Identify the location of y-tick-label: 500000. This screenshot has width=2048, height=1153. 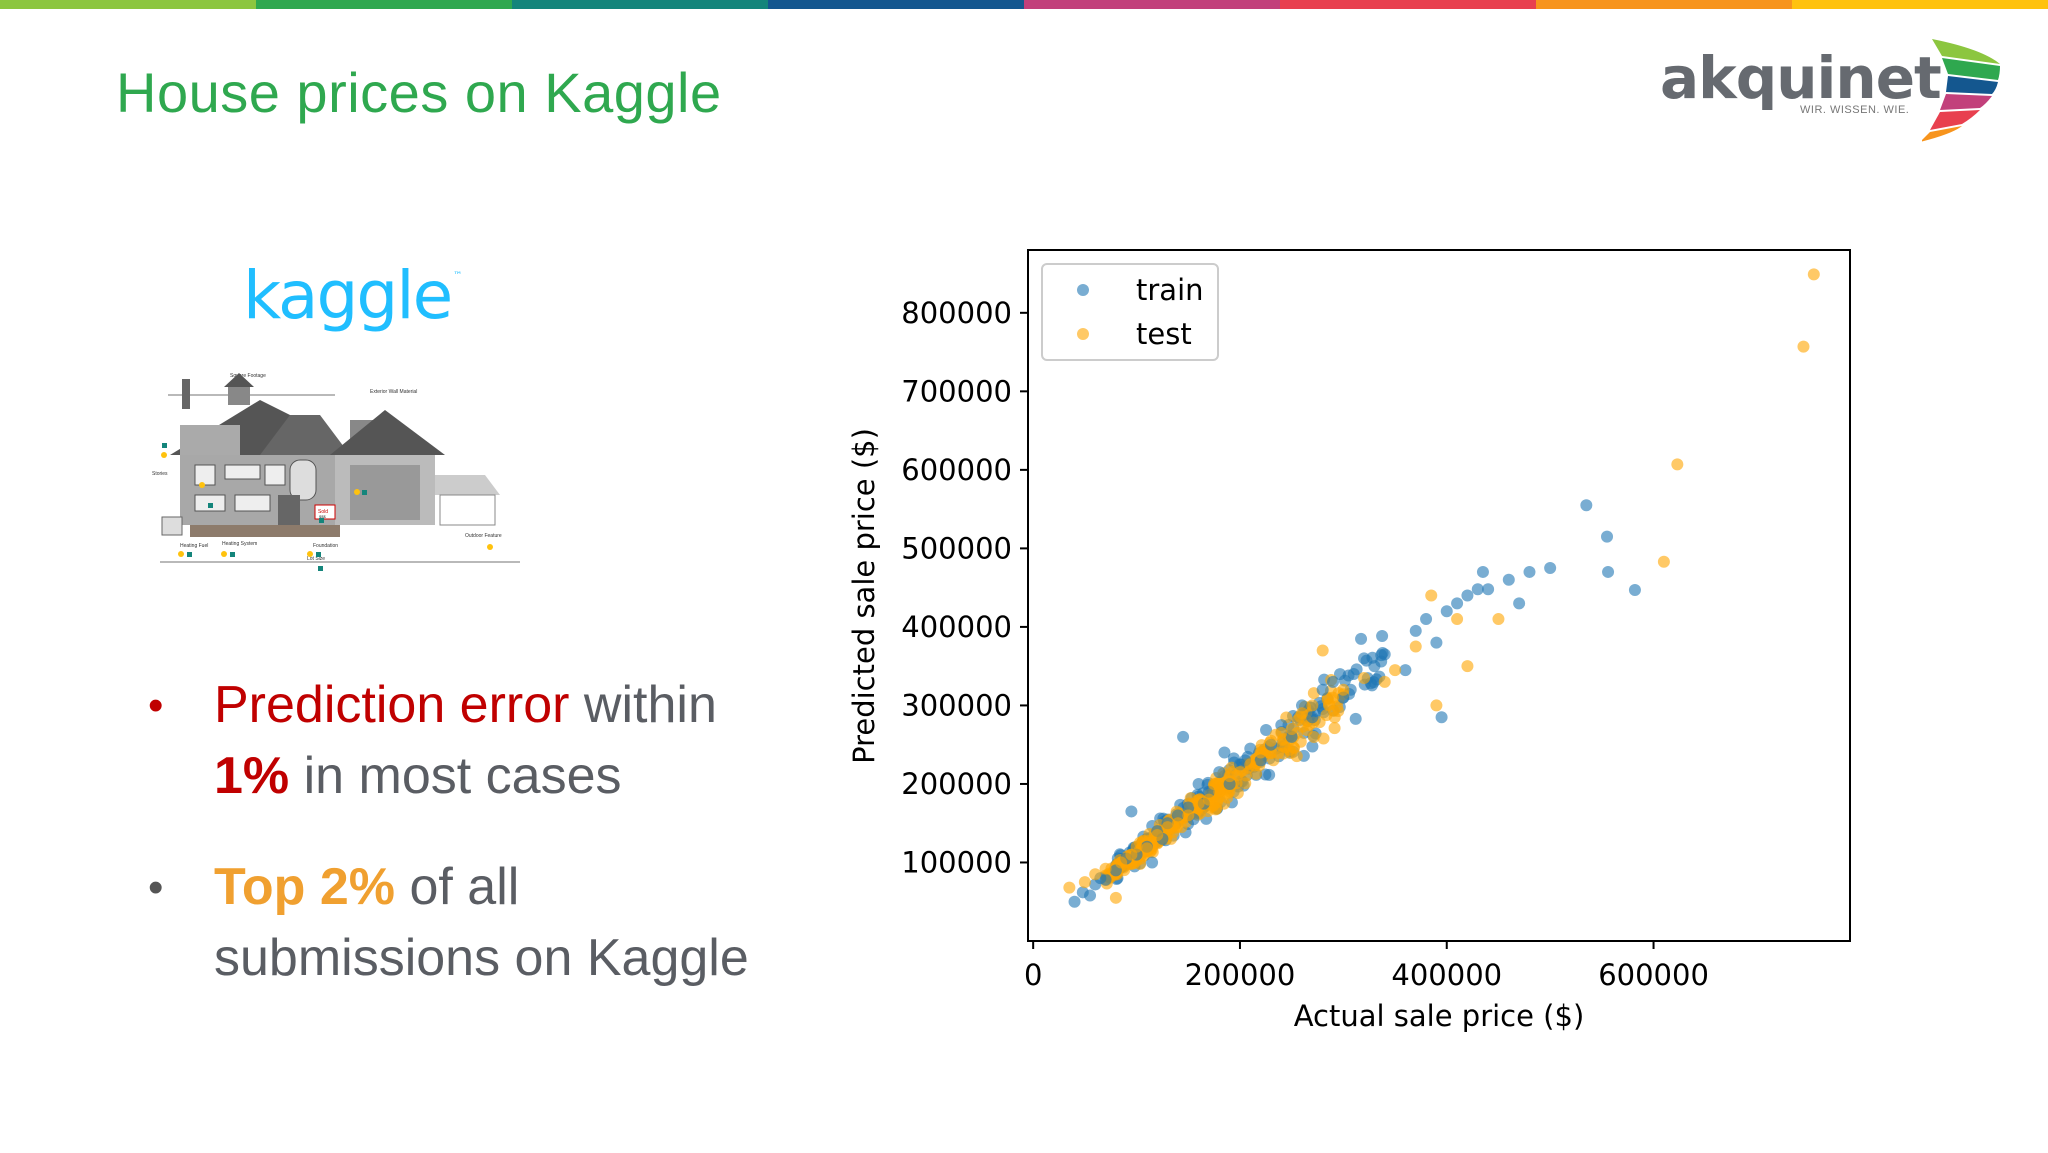
(956, 548).